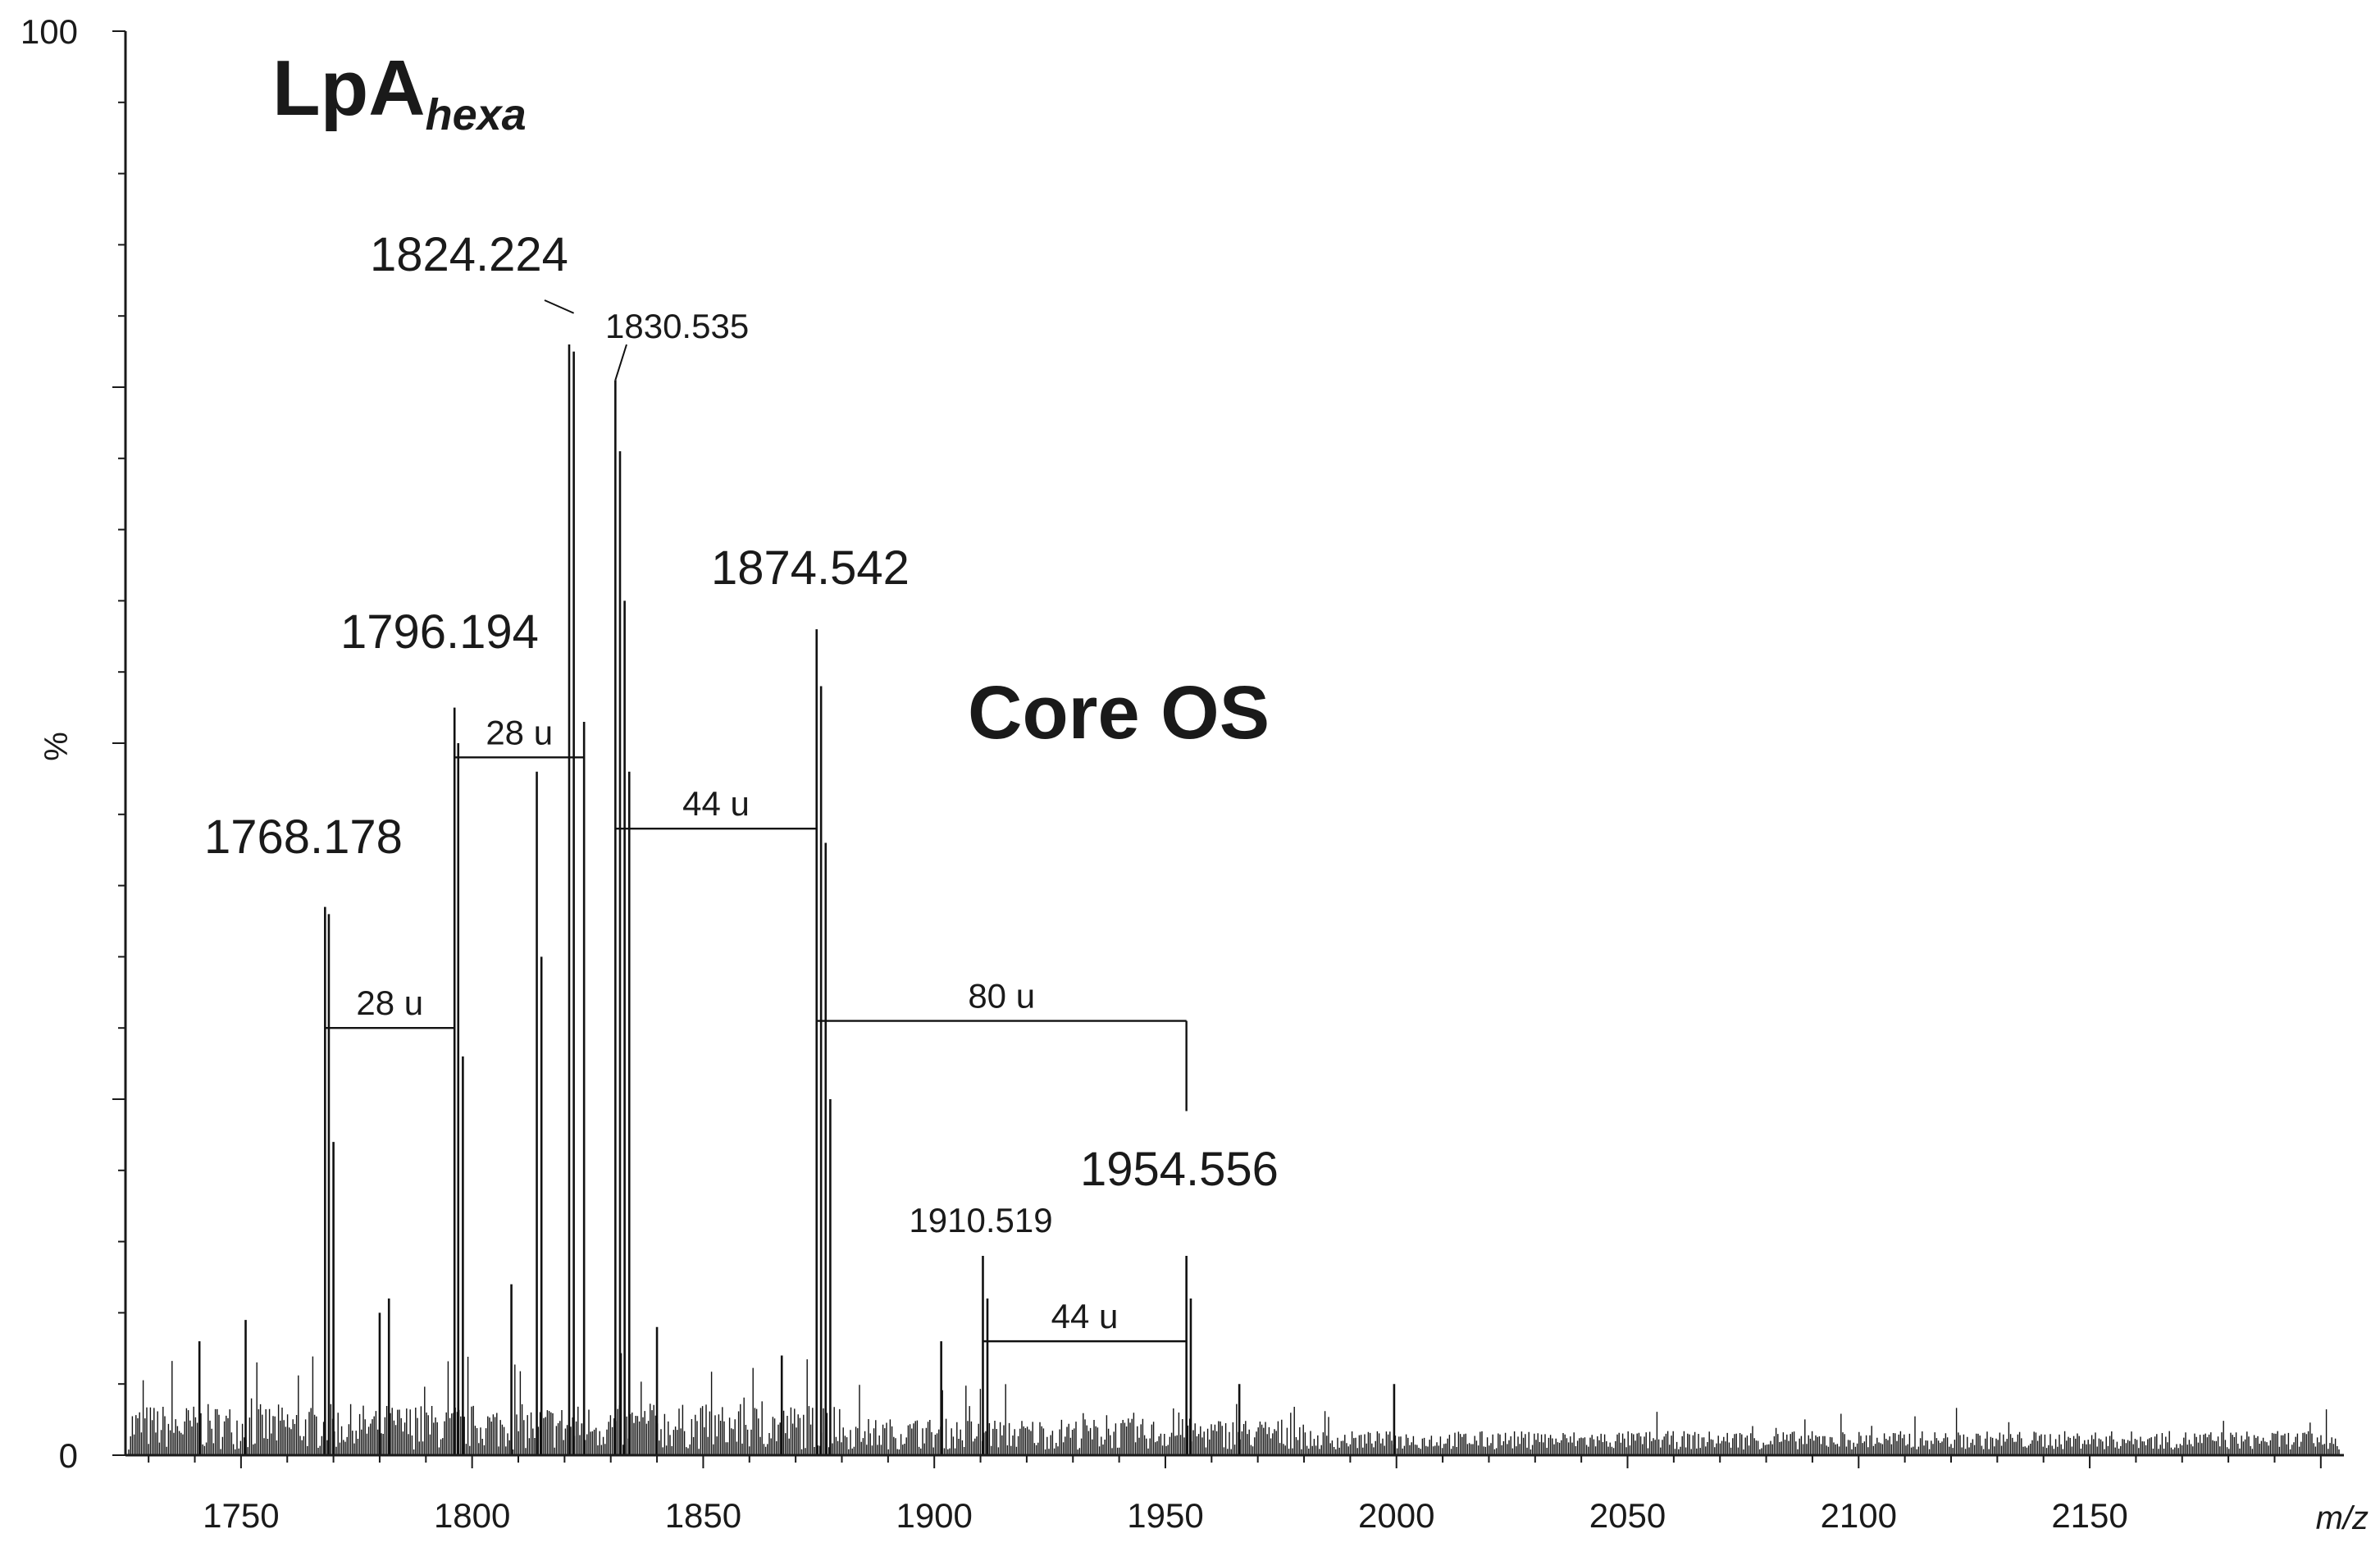 The image size is (2380, 1561). Describe the element at coordinates (677, 326) in the screenshot. I see `peak-label: 1830.535` at that location.